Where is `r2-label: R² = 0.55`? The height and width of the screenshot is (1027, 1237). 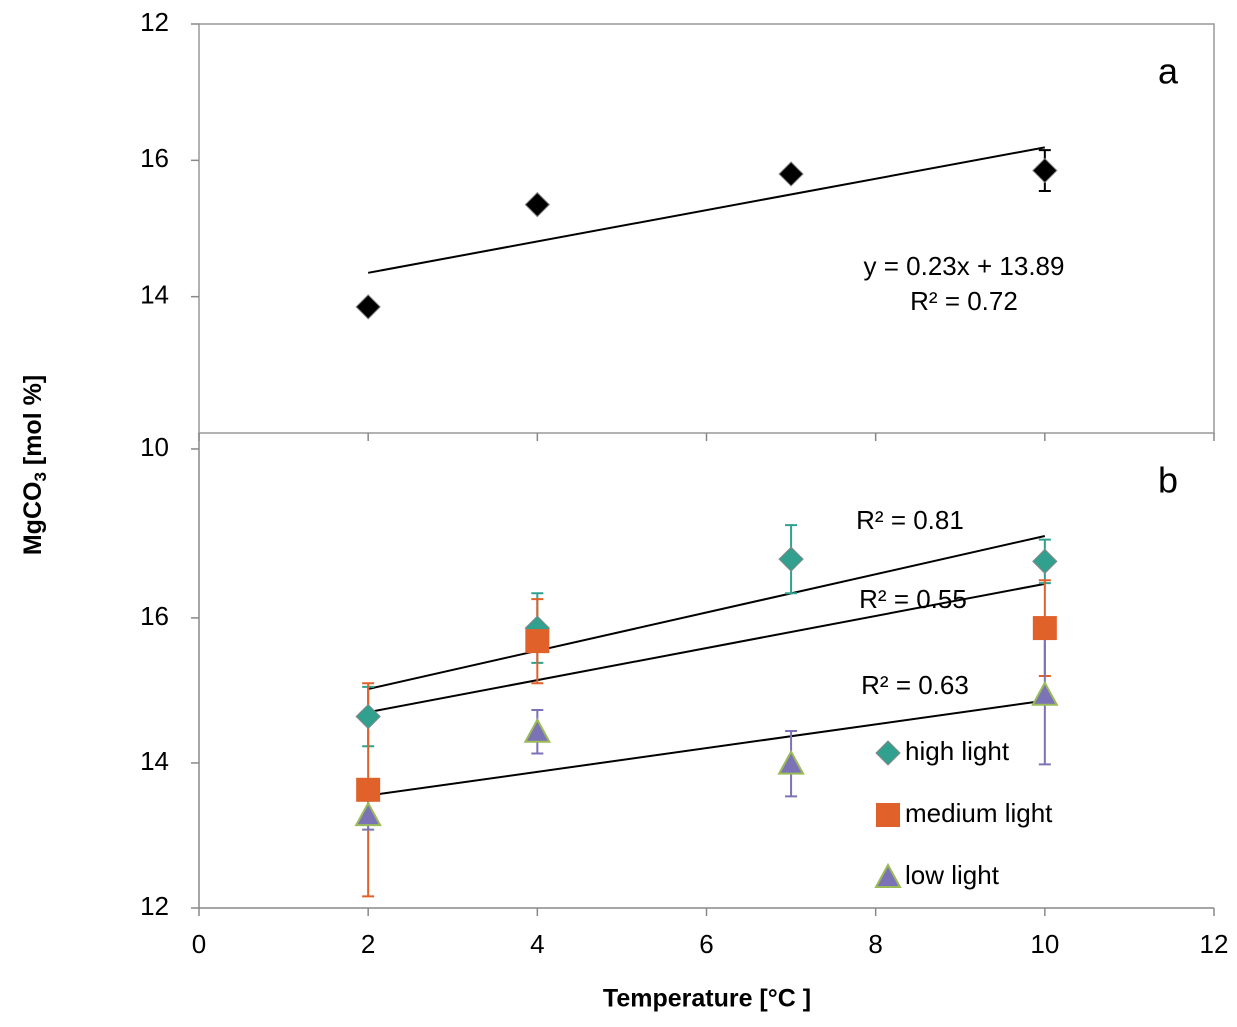
r2-label: R² = 0.55 is located at coordinates (913, 599).